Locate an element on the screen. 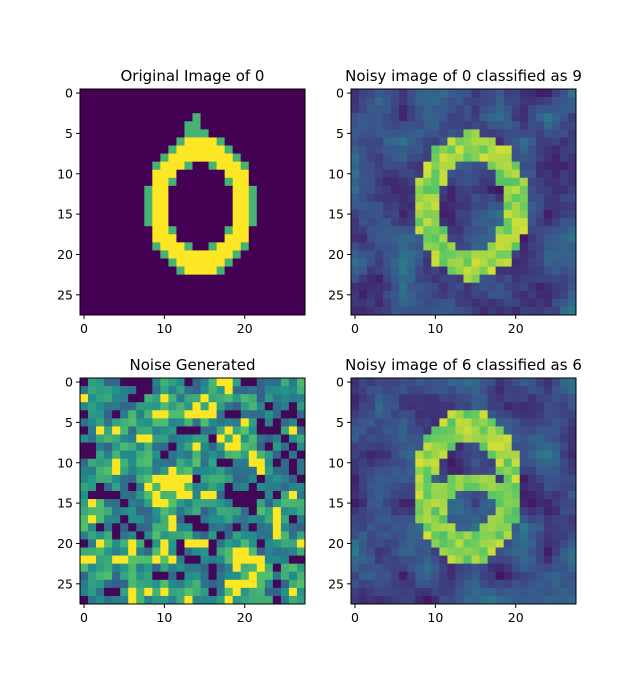  y-tick-label: 20 is located at coordinates (65, 254).